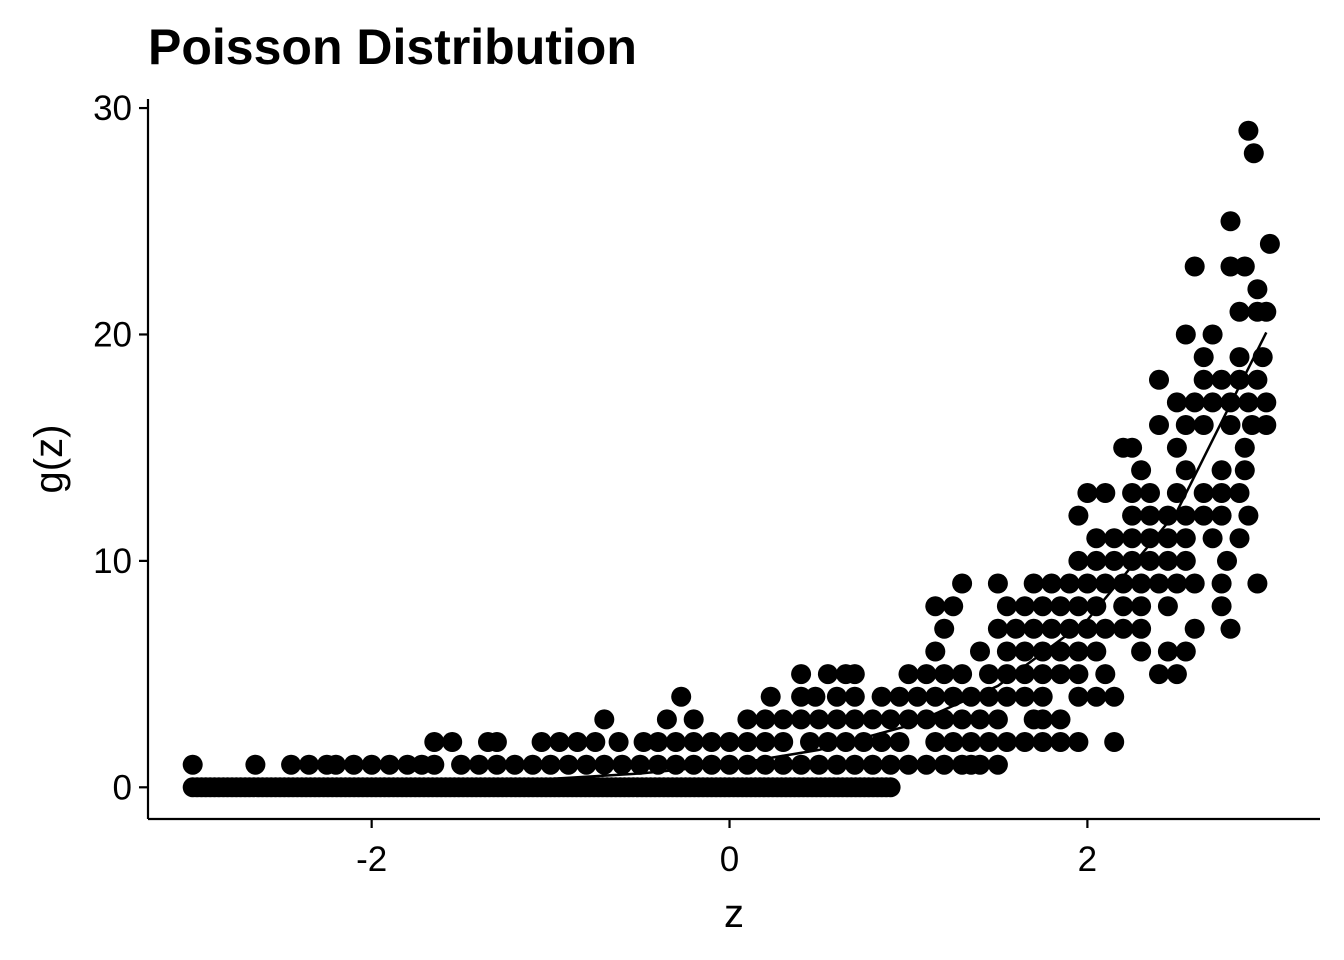 This screenshot has height=960, width=1344. Describe the element at coordinates (49, 459) in the screenshot. I see `y-axis-title: g(z)` at that location.